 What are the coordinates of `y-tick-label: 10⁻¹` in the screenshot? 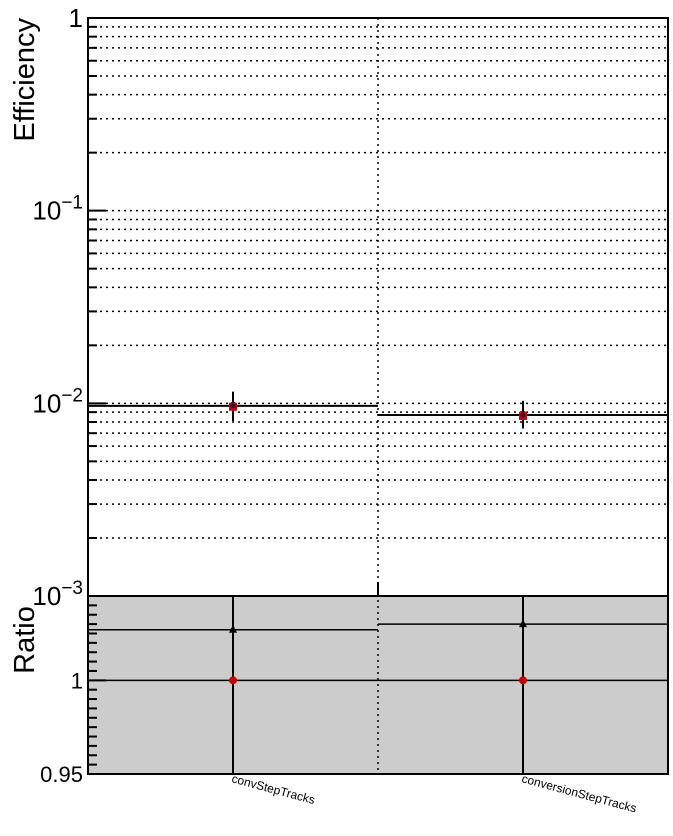 It's located at (57, 209).